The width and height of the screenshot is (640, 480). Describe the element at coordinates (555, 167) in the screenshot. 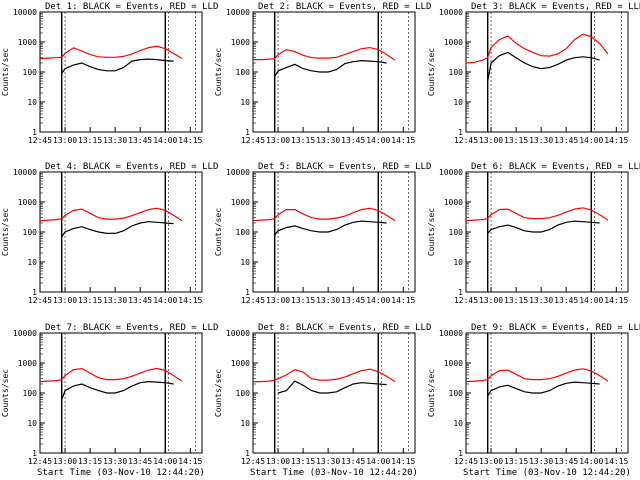

I see `plot-title: Det 6: BLACK = Events, RED = LLD` at that location.